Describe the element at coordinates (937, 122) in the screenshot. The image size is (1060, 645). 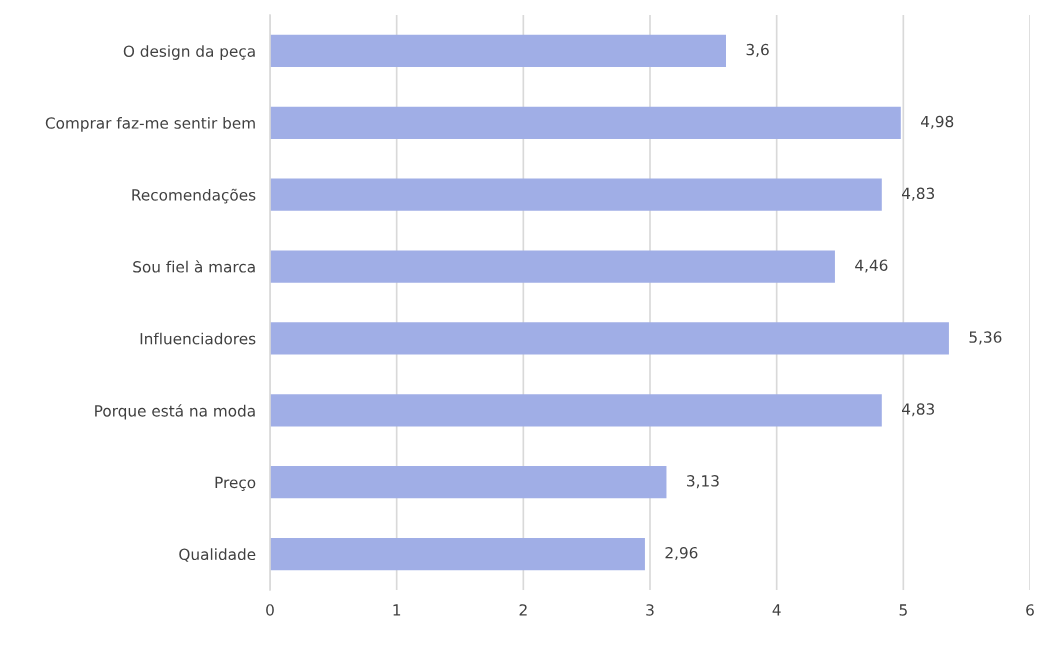
I see `data-label: 4,98` at that location.